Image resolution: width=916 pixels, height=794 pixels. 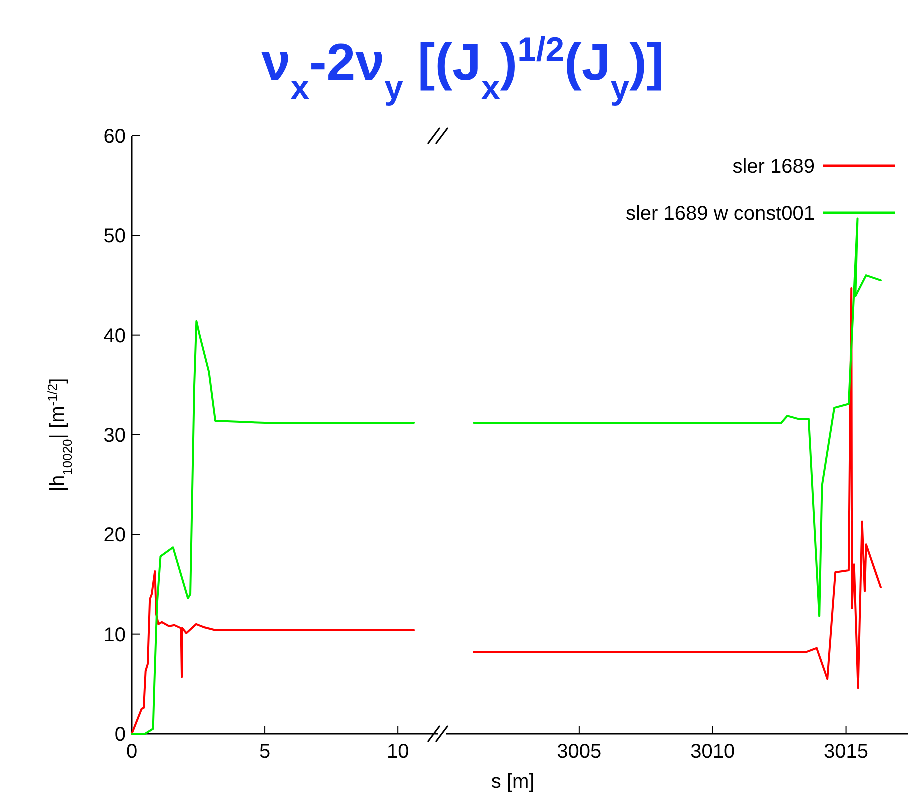 What do you see at coordinates (846, 752) in the screenshot?
I see `x-tick-label: 3015` at bounding box center [846, 752].